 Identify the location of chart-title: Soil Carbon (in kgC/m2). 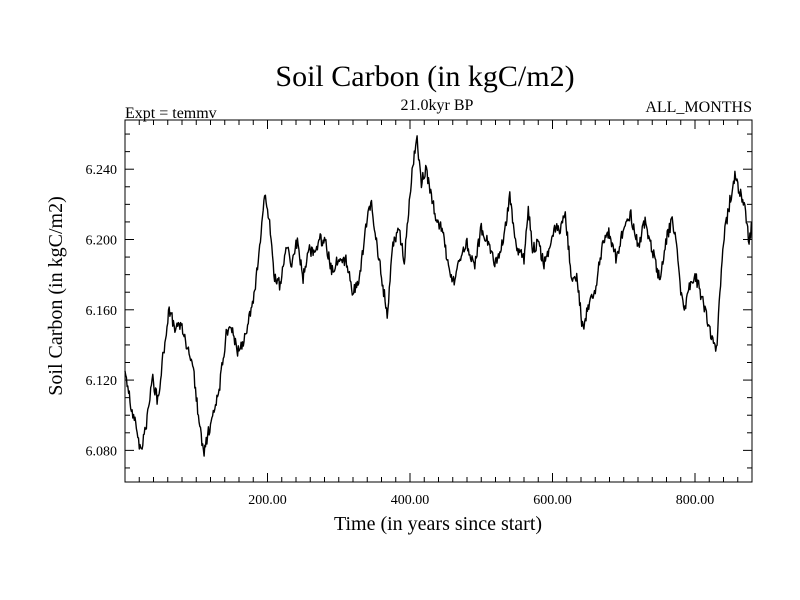
(424, 76).